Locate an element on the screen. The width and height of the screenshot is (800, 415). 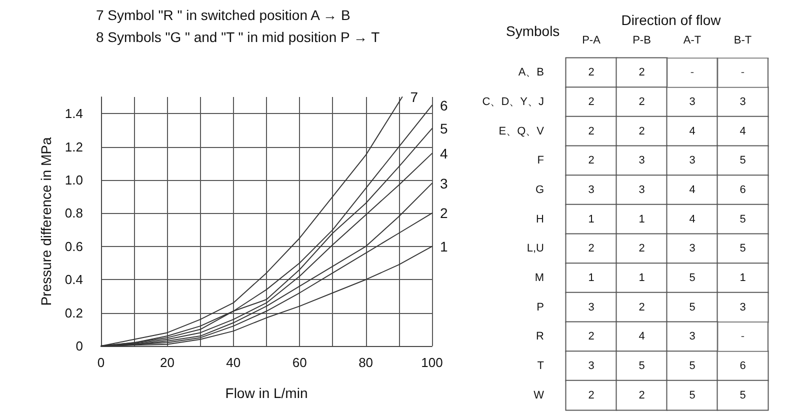
series-label: 7 is located at coordinates (414, 97).